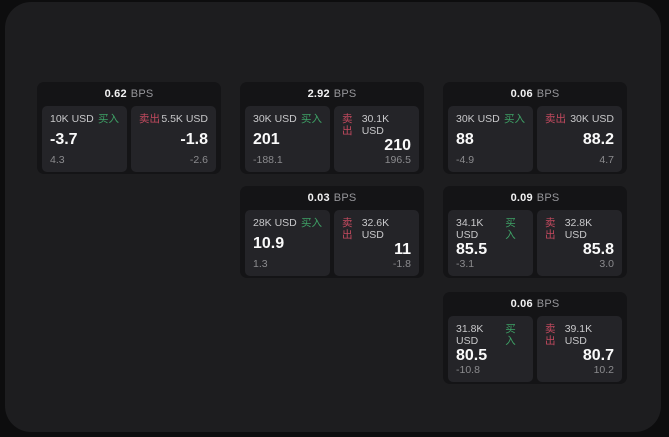 Image resolution: width=669 pixels, height=437 pixels. Describe the element at coordinates (332, 94) in the screenshot. I see `bps-header: 2.92 BPS` at that location.